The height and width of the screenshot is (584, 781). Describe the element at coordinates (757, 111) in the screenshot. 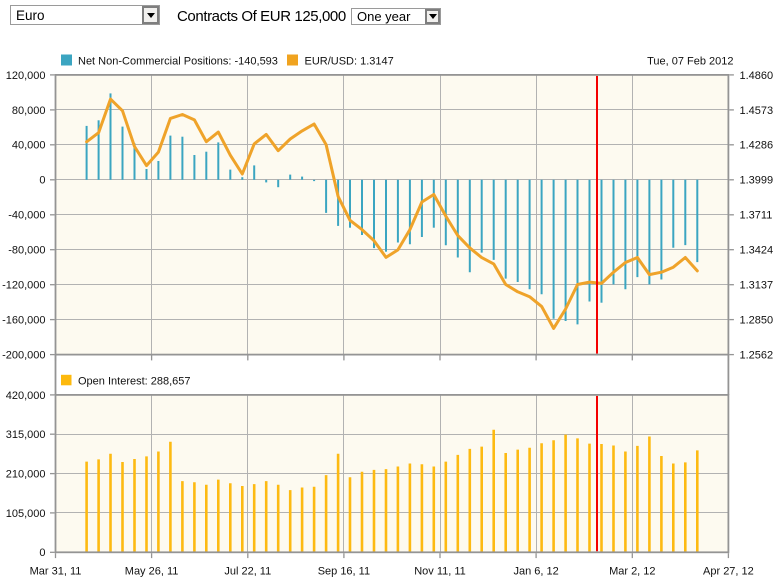

I see `svg-text: 1.4573` at that location.